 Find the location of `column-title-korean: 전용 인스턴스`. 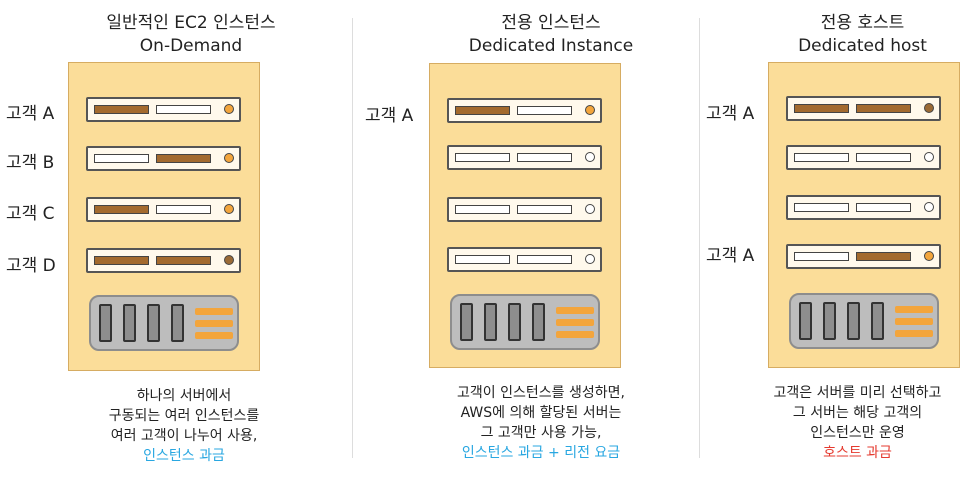

column-title-korean: 전용 인스턴스 is located at coordinates (551, 23).